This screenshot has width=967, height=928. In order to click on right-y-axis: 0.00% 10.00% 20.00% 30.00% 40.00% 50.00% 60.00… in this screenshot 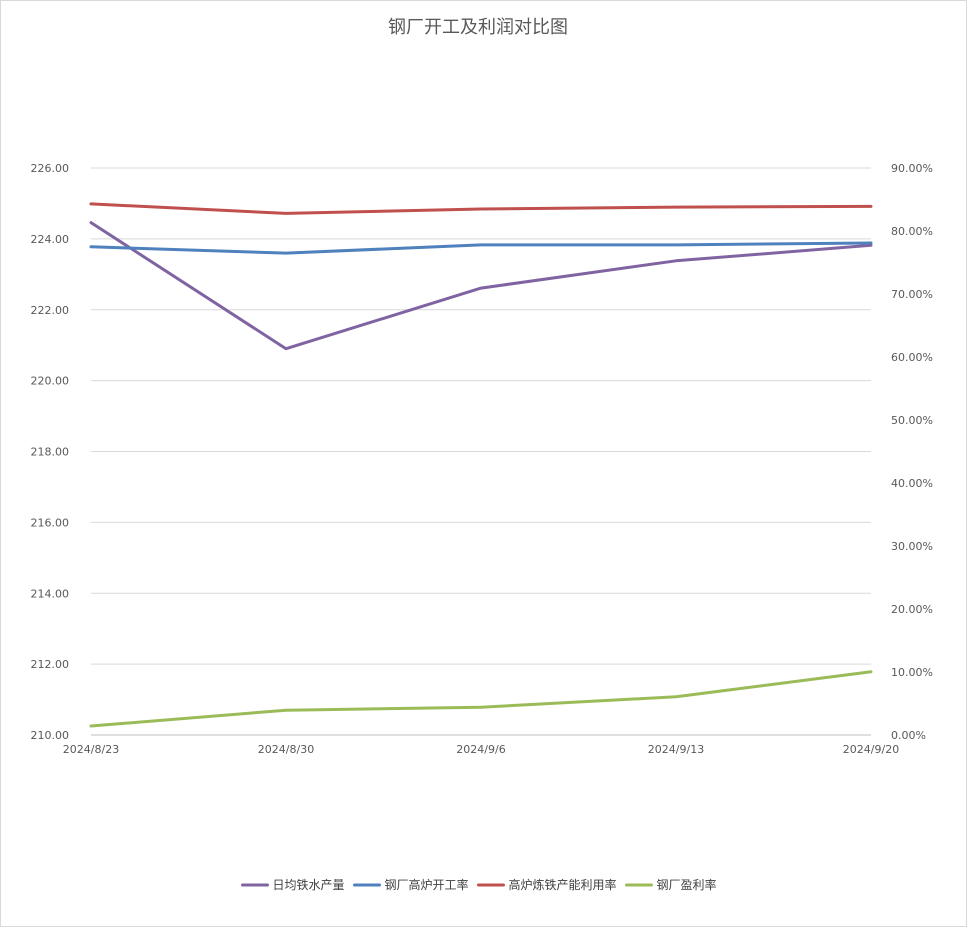, I will do `click(912, 452)`.